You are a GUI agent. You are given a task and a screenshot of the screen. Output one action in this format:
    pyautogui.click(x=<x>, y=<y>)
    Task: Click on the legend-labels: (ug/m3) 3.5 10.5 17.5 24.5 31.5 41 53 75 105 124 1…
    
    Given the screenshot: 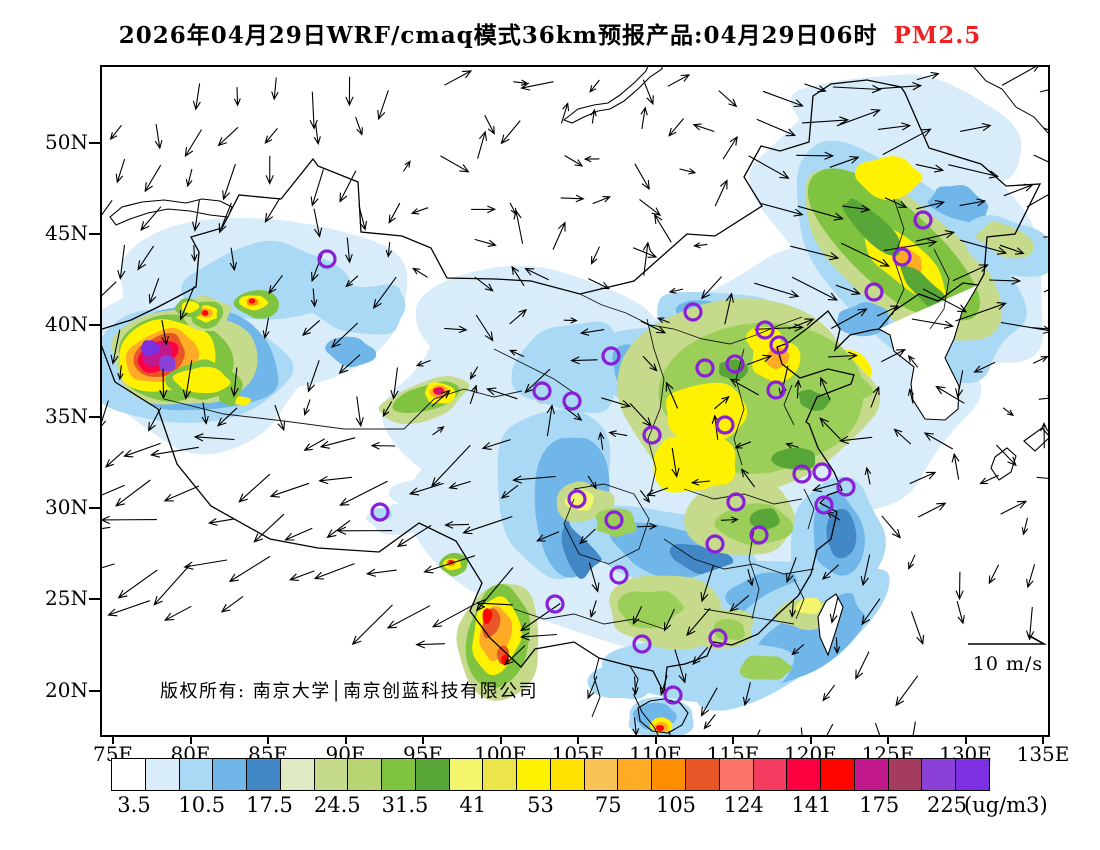 What is the action you would take?
    pyautogui.click(x=605, y=807)
    